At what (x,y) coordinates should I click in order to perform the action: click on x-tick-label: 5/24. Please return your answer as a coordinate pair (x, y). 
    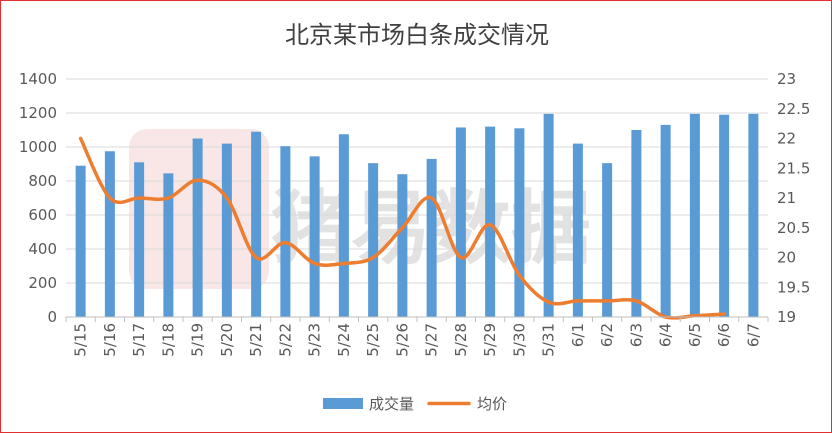
    Looking at the image, I should click on (344, 340).